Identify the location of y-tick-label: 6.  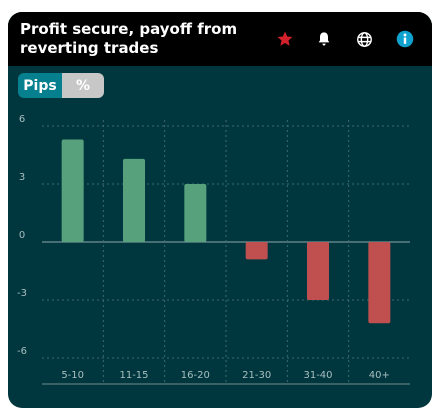
(22, 119).